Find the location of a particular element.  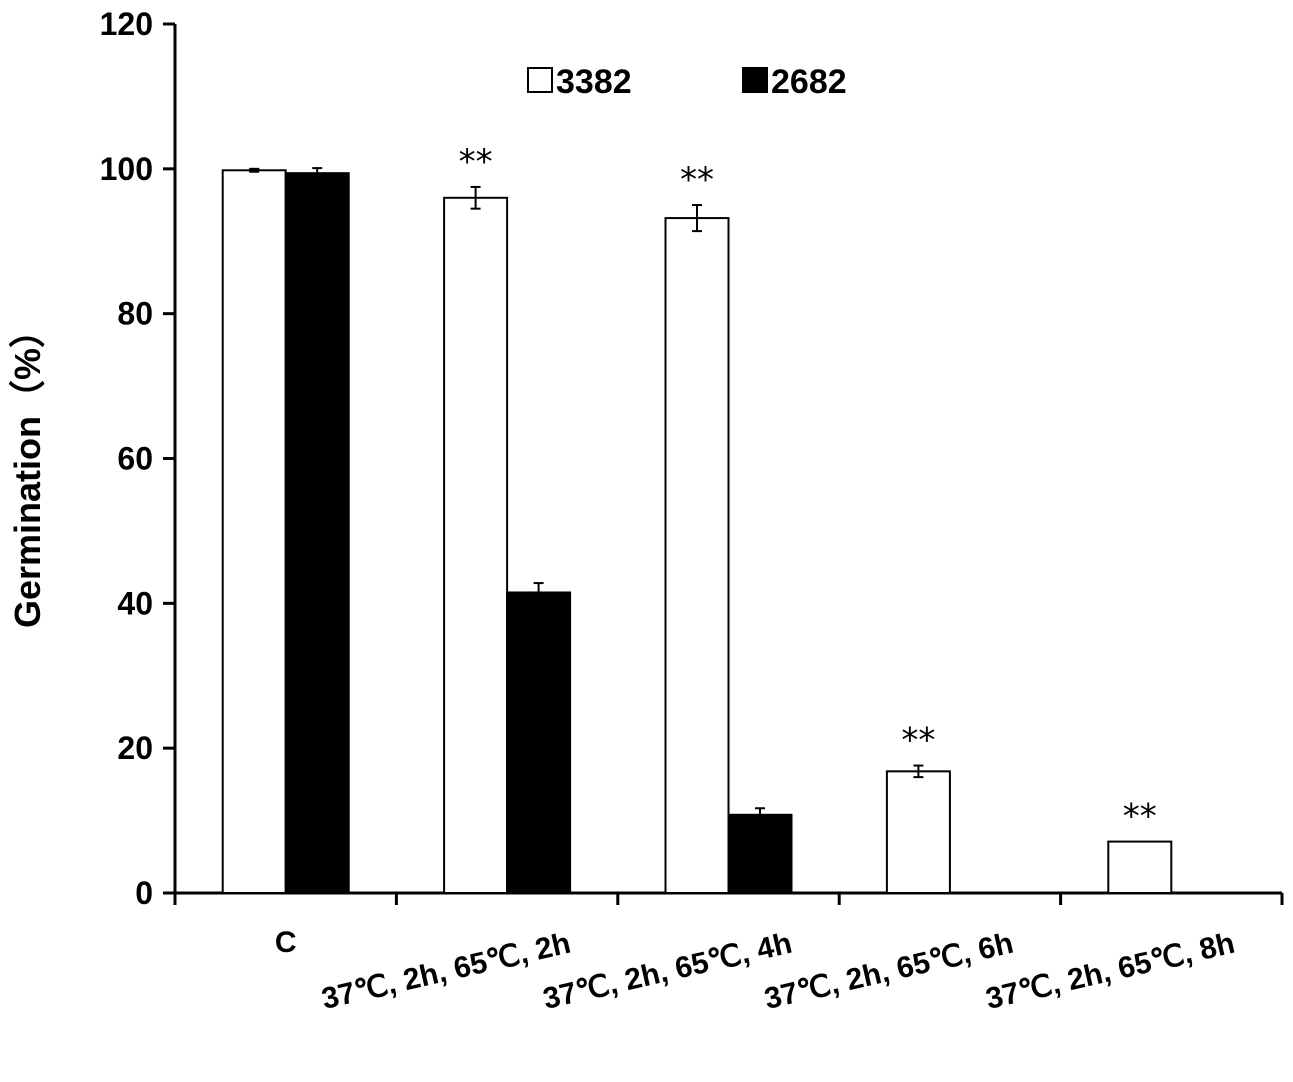

y-tick-label: 60 is located at coordinates (135, 459).